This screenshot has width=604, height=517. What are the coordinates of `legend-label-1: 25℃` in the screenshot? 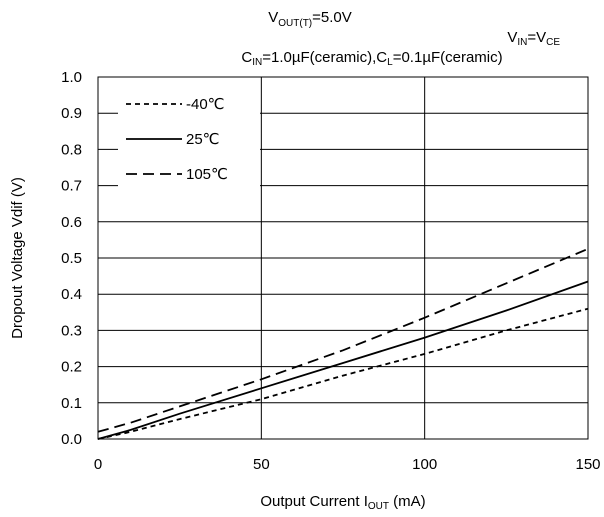 It's located at (203, 139).